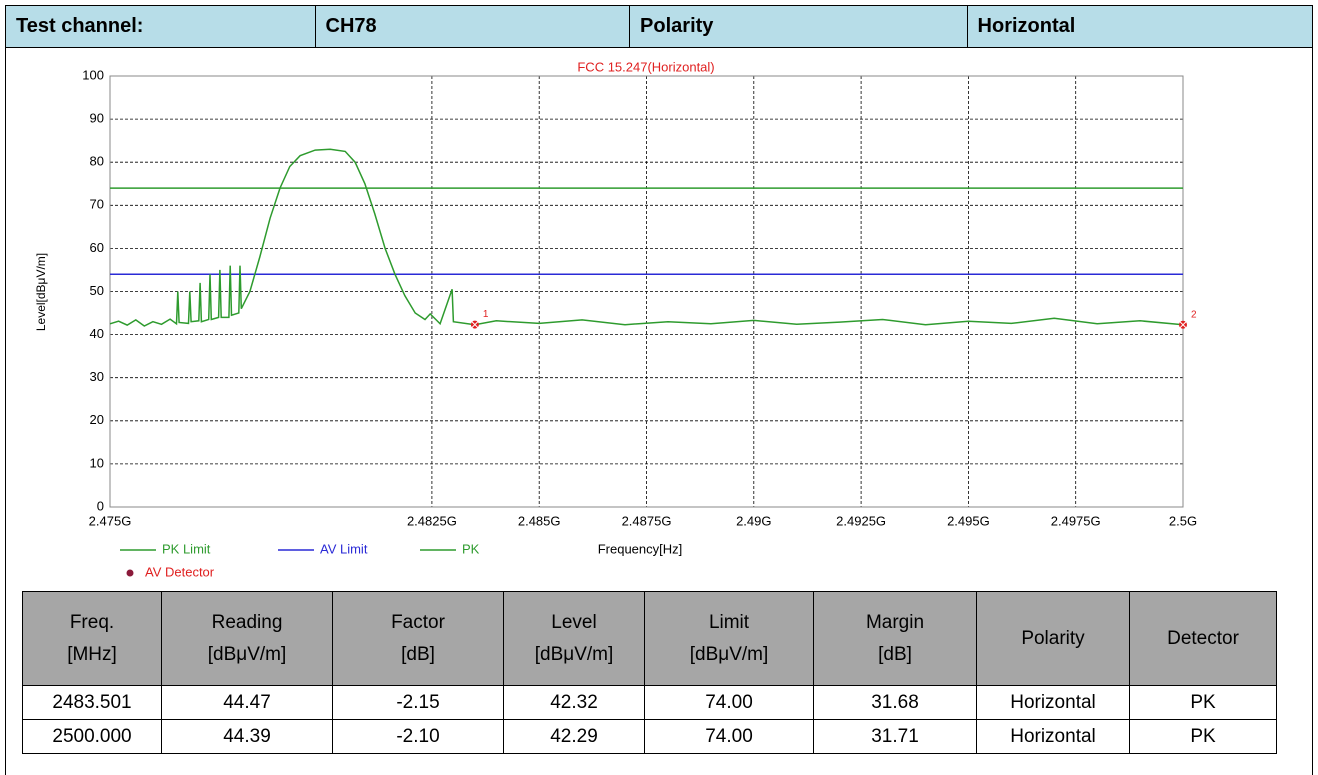  What do you see at coordinates (110, 520) in the screenshot?
I see `x-tick-label: 2.475G` at bounding box center [110, 520].